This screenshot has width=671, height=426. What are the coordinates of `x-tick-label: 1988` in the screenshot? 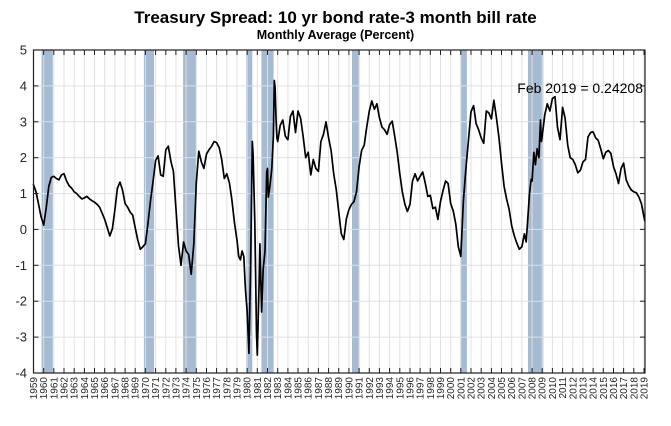 It's located at (329, 388).